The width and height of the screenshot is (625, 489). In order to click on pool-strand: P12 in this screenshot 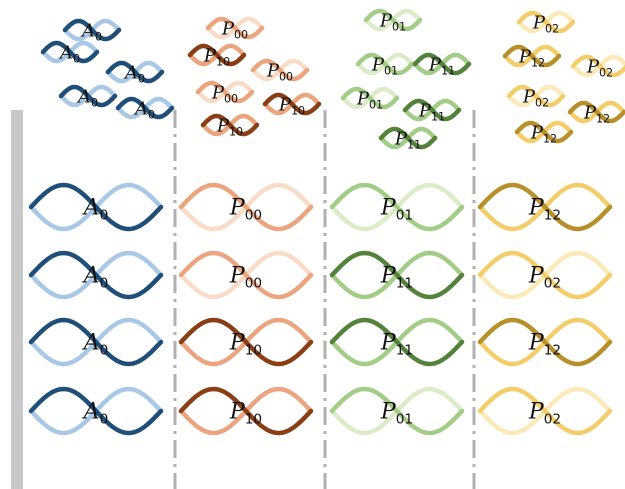, I will do `click(596, 112)`.